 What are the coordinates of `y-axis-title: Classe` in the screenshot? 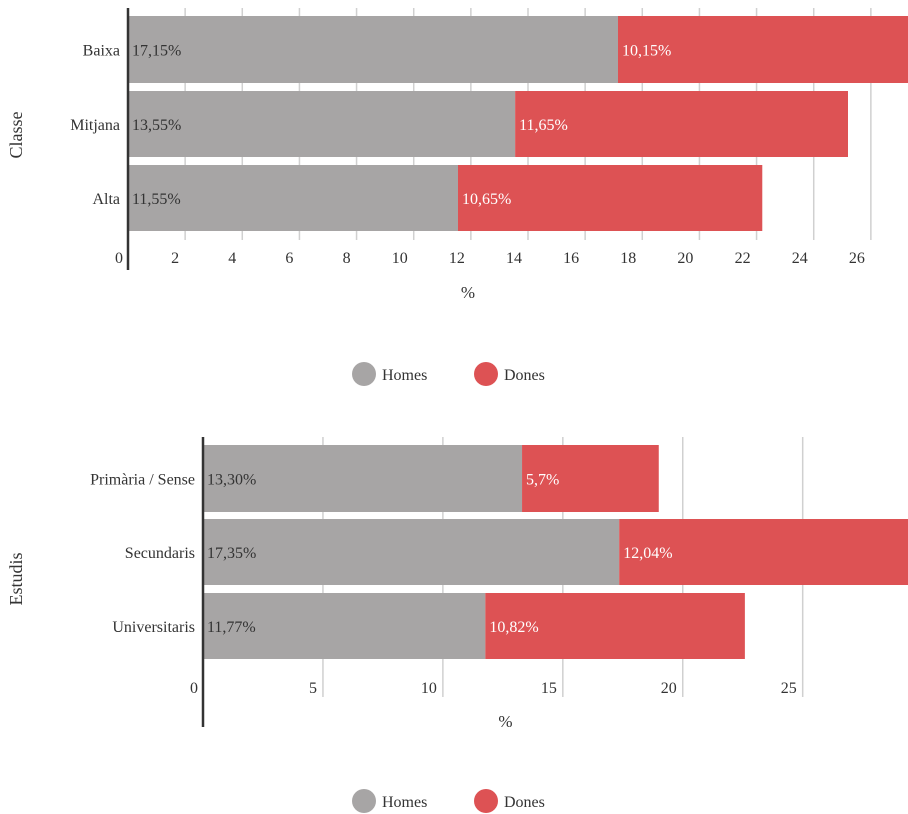 It's located at (16, 134).